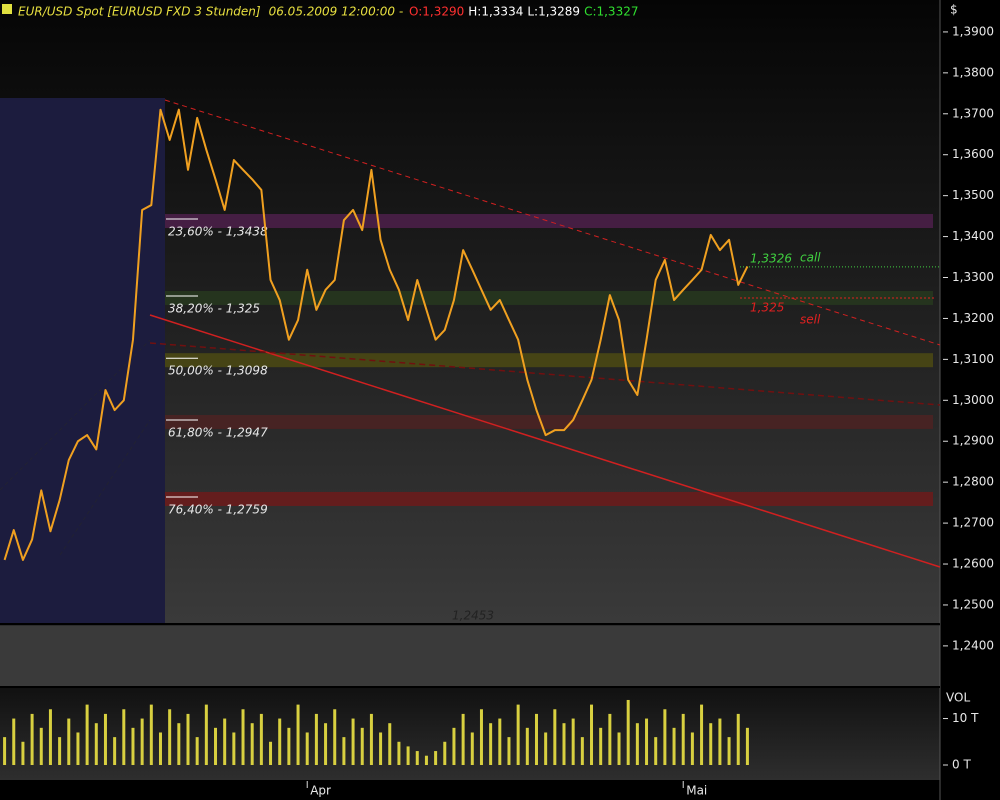 The image size is (1000, 800). What do you see at coordinates (553, 12) in the screenshot?
I see `ohlc-value: L:1,3289` at bounding box center [553, 12].